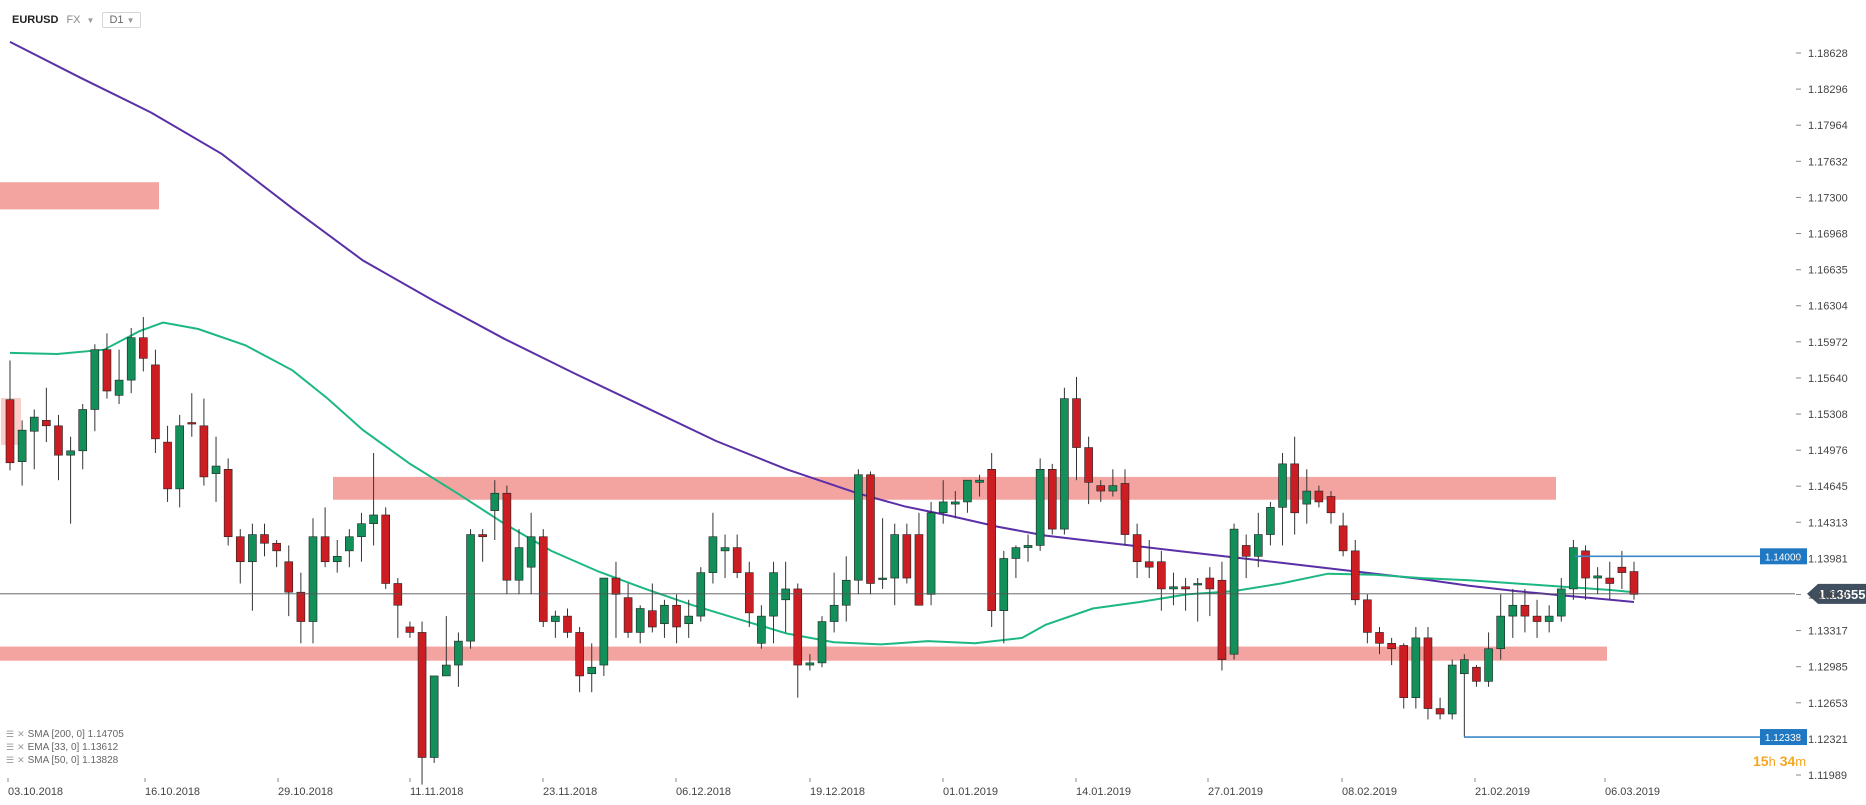 The width and height of the screenshot is (1866, 805). Describe the element at coordinates (1761, 761) in the screenshot. I see `countdown-hours: 15` at that location.